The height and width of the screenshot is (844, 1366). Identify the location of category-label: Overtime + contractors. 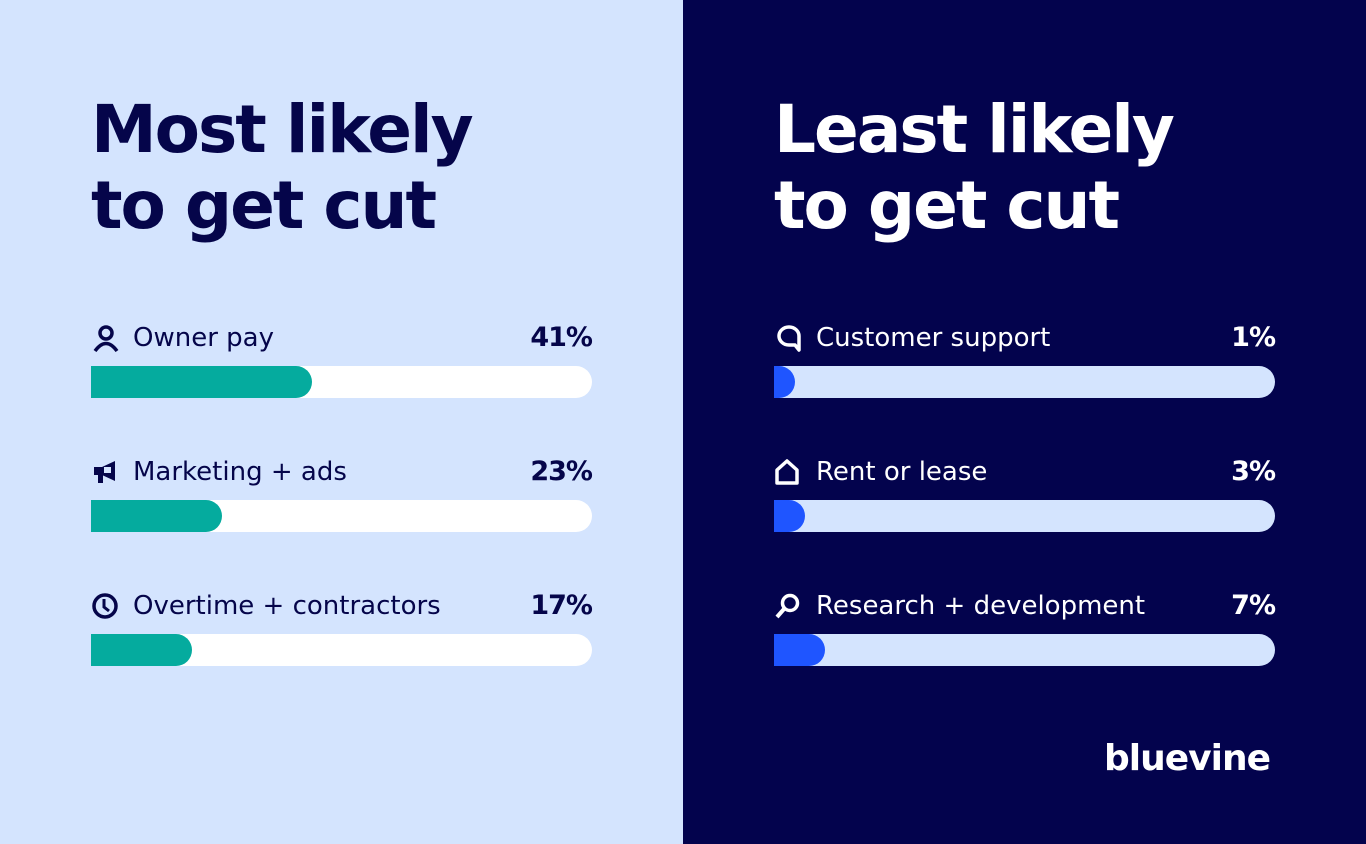
(287, 606).